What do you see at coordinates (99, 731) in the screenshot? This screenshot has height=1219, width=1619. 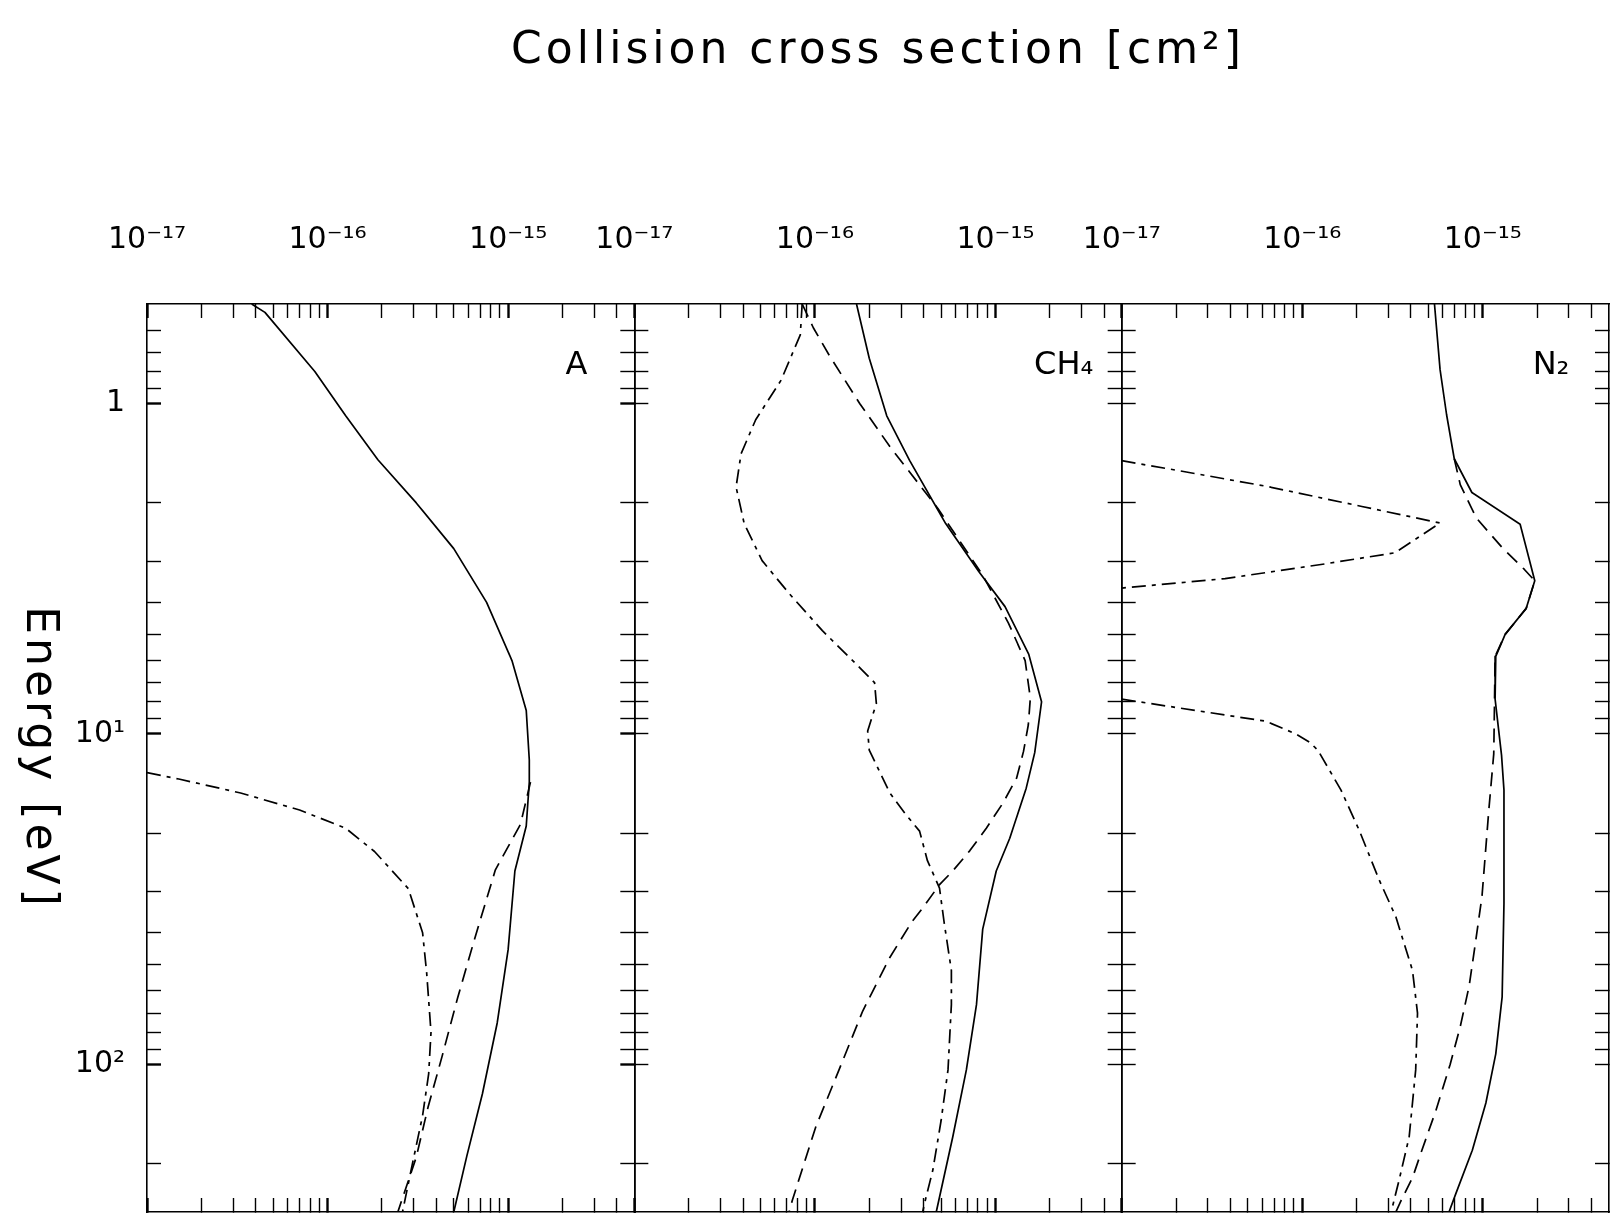 I see `y-tick-label: 10¹` at bounding box center [99, 731].